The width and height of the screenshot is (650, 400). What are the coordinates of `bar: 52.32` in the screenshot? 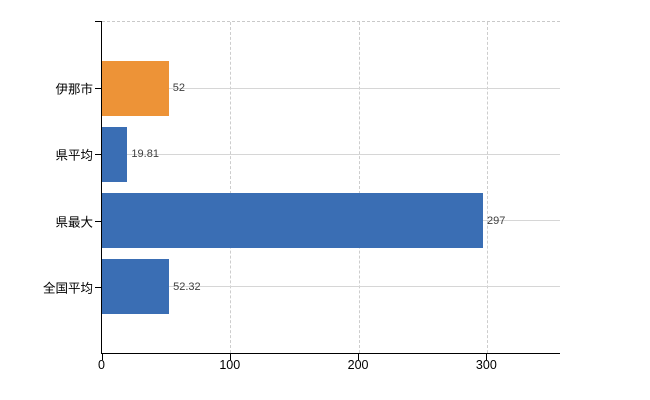 It's located at (151, 287).